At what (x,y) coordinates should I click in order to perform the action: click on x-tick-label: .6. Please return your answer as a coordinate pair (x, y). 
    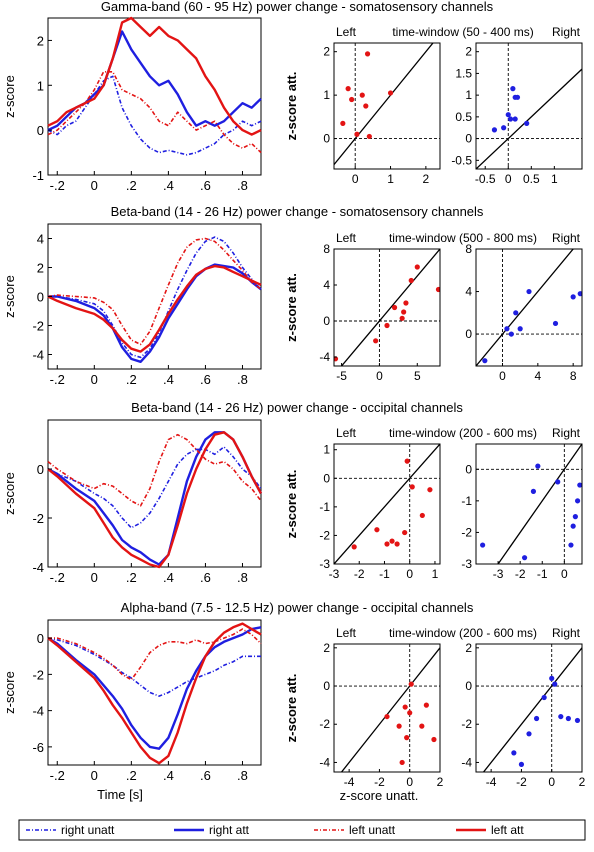
    Looking at the image, I should click on (205, 775).